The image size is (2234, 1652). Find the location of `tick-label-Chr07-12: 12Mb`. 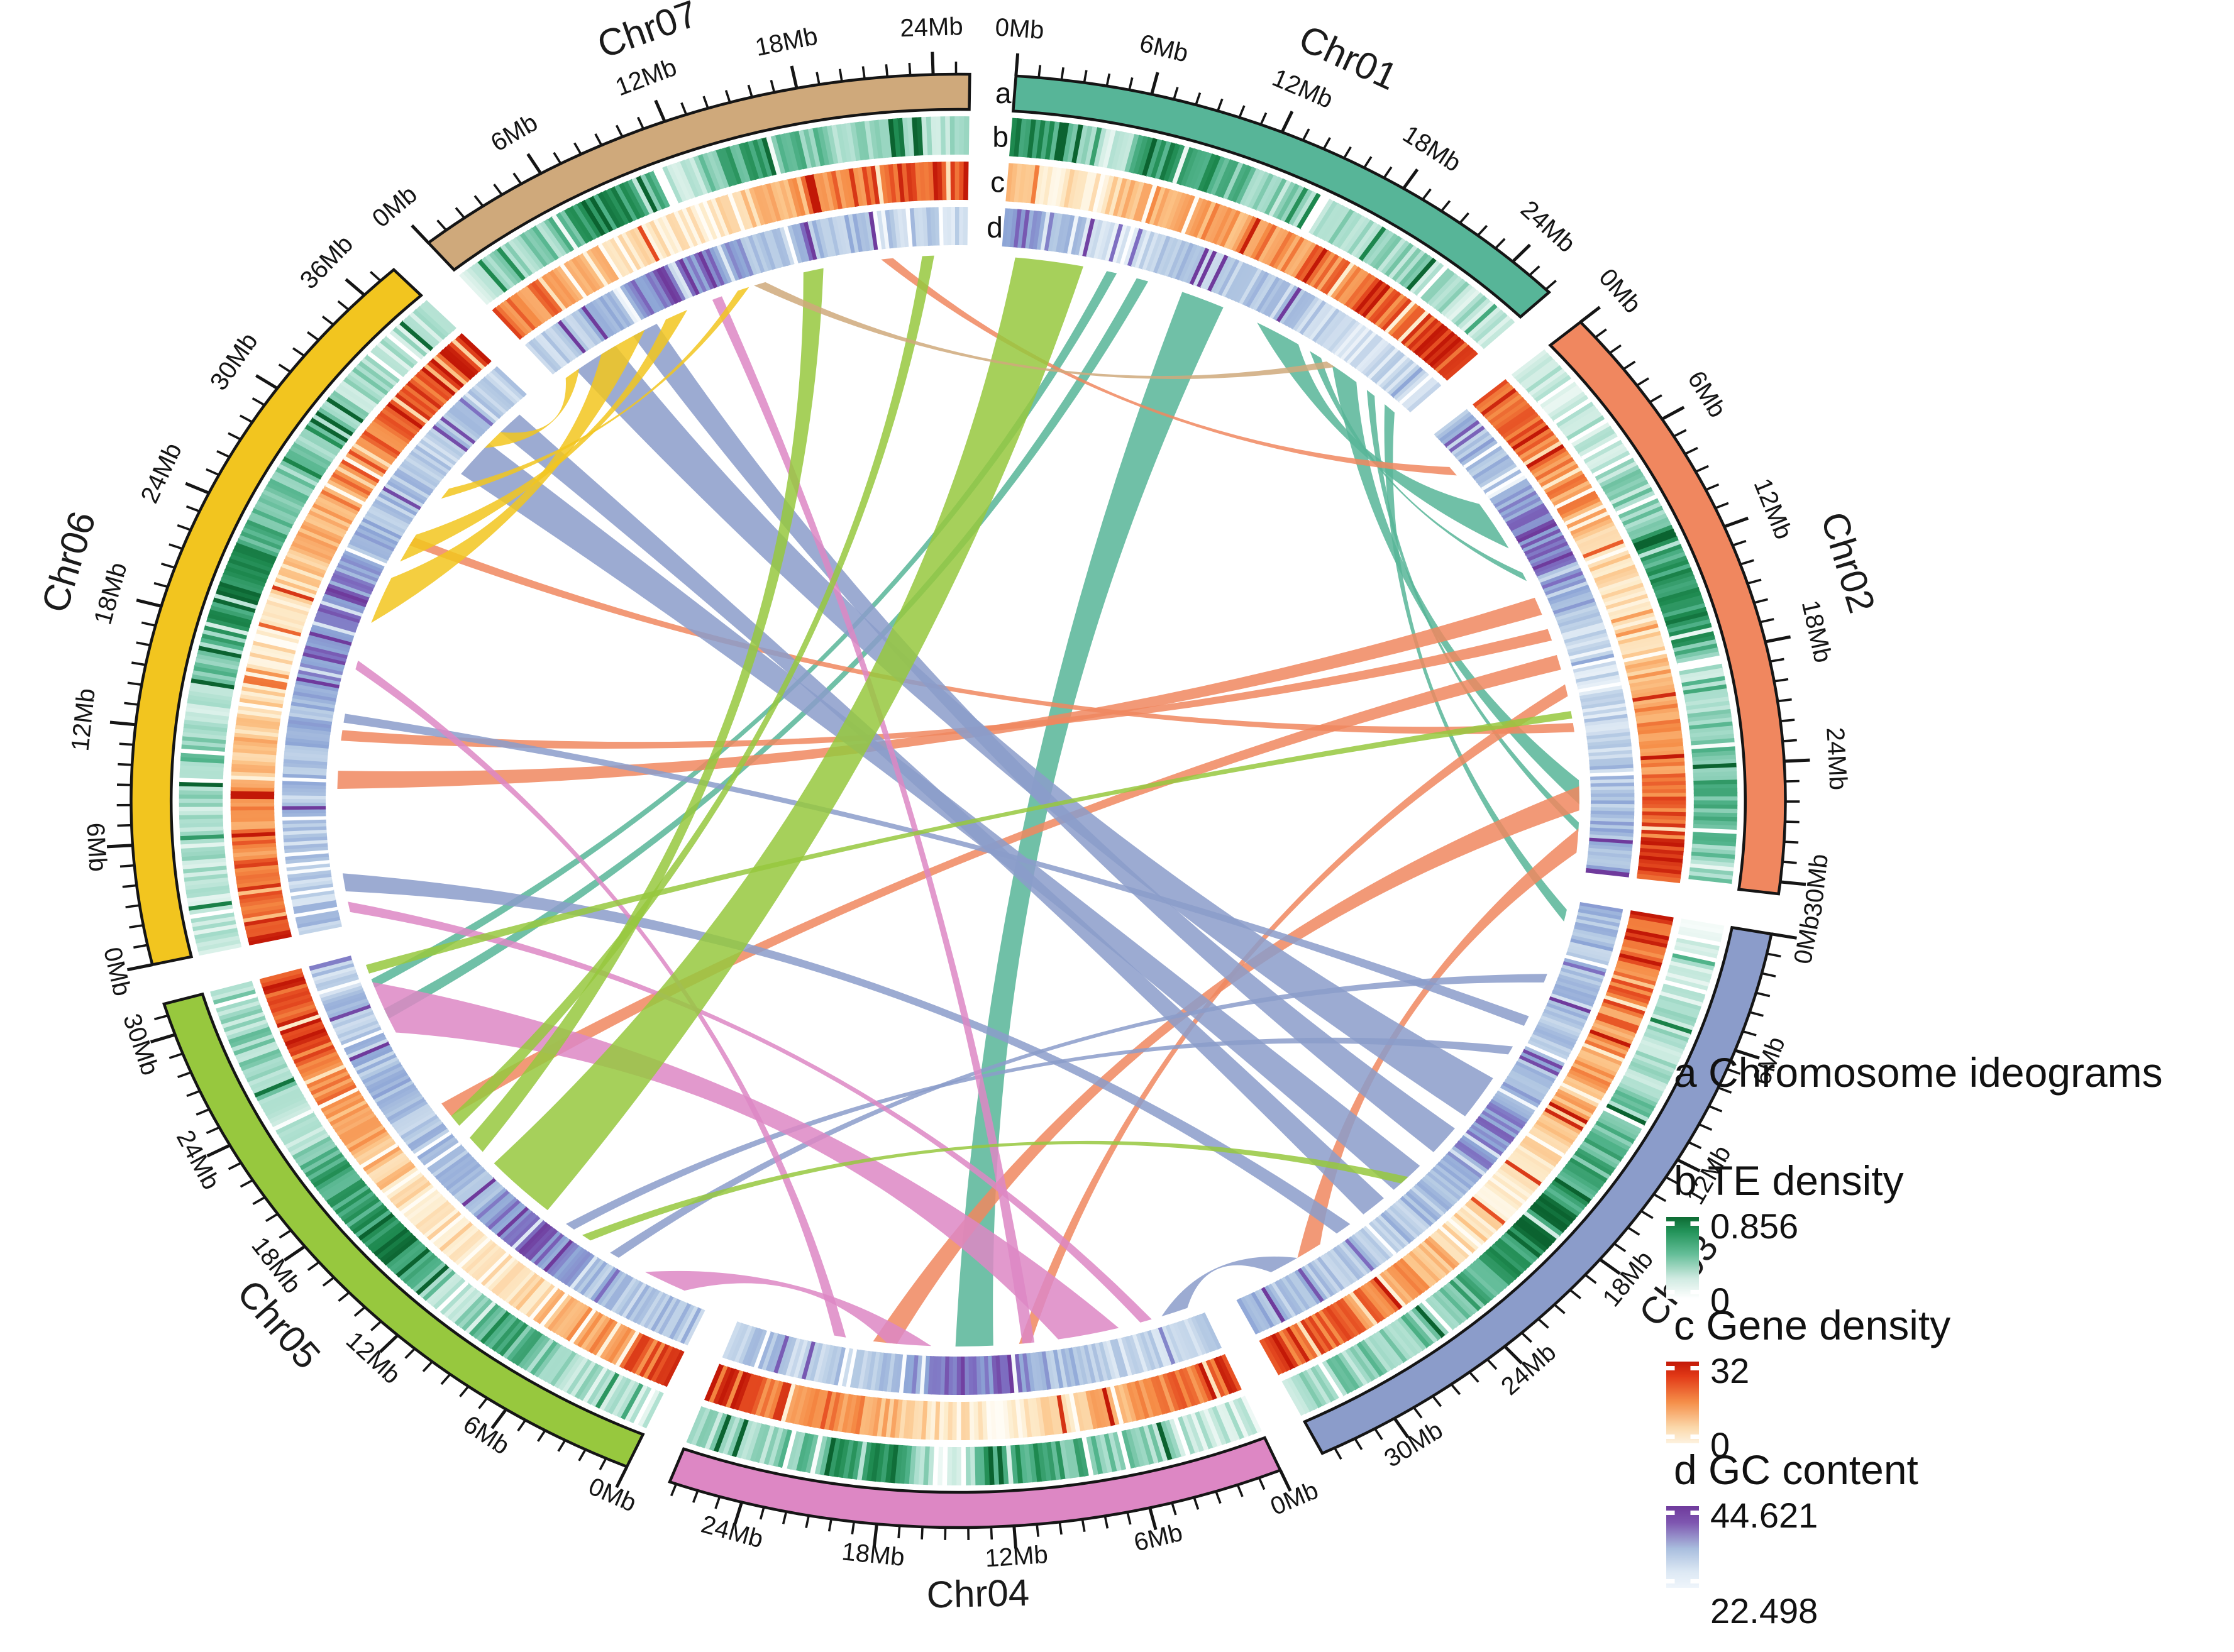

tick-label-Chr07-12: 12Mb is located at coordinates (646, 77).